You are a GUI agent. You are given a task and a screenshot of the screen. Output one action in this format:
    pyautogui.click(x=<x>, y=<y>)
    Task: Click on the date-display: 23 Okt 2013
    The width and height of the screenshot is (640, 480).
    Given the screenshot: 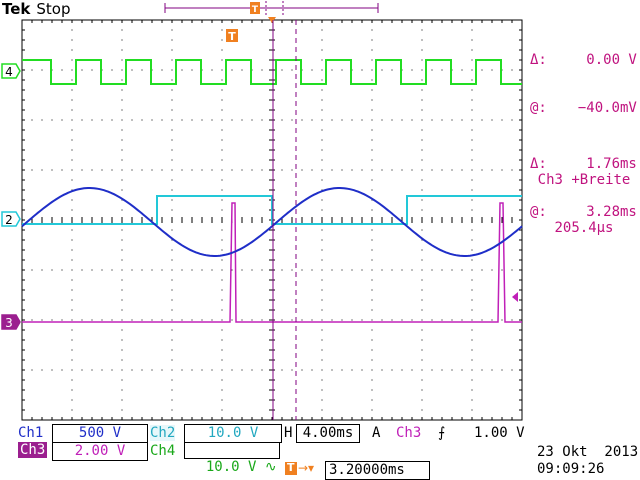 What is the action you would take?
    pyautogui.click(x=588, y=452)
    